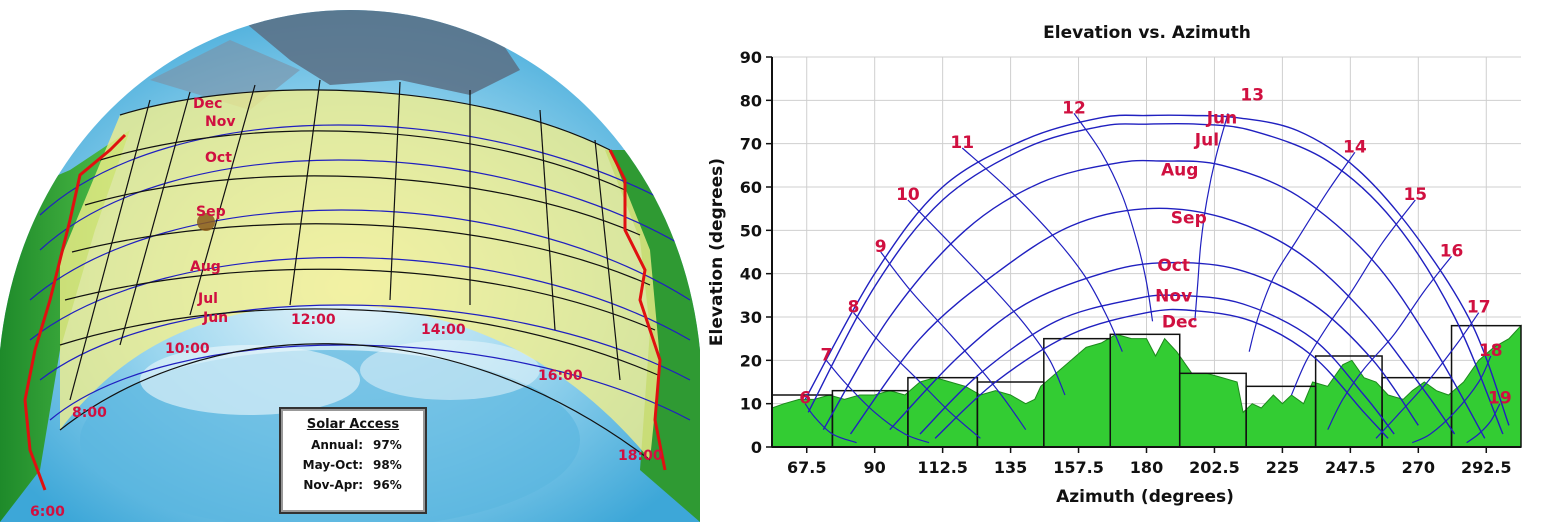  I want to click on horizon-outline-left, so click(75, 312).